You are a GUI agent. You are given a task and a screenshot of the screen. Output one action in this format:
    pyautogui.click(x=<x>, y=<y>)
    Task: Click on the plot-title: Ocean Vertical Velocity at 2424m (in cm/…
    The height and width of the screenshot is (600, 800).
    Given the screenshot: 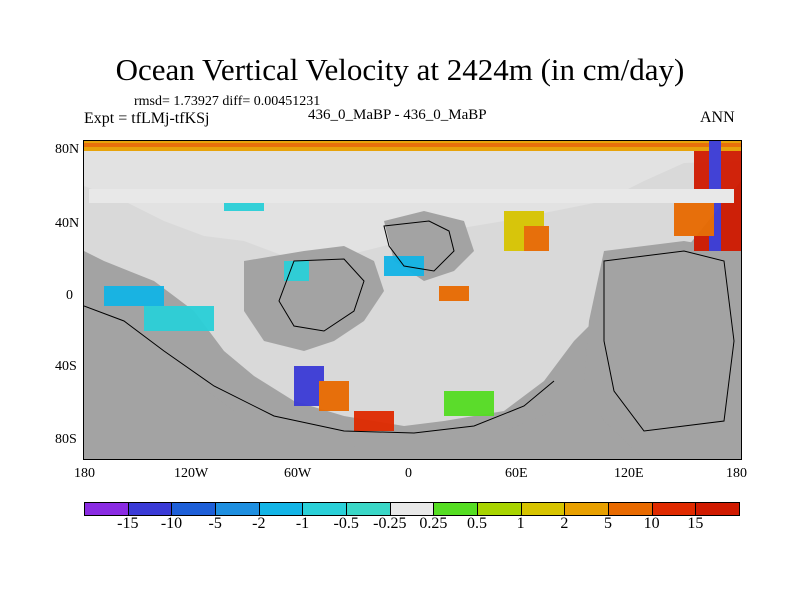 What is the action you would take?
    pyautogui.click(x=400, y=69)
    